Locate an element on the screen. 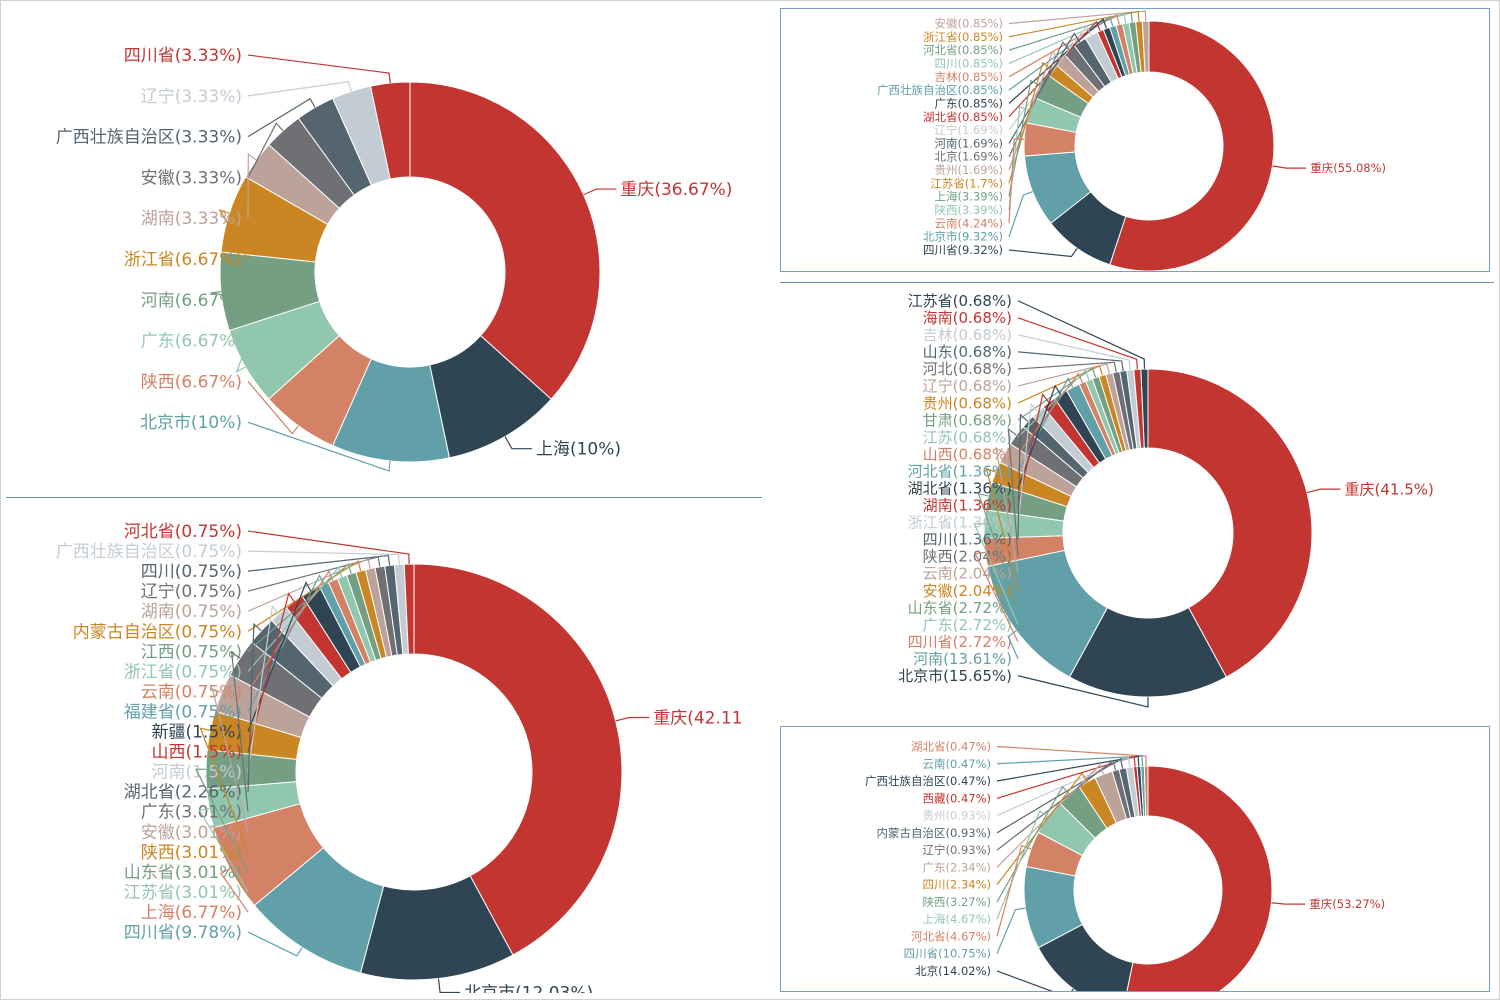  slice-label: 四川(2.34%) is located at coordinates (956, 885).